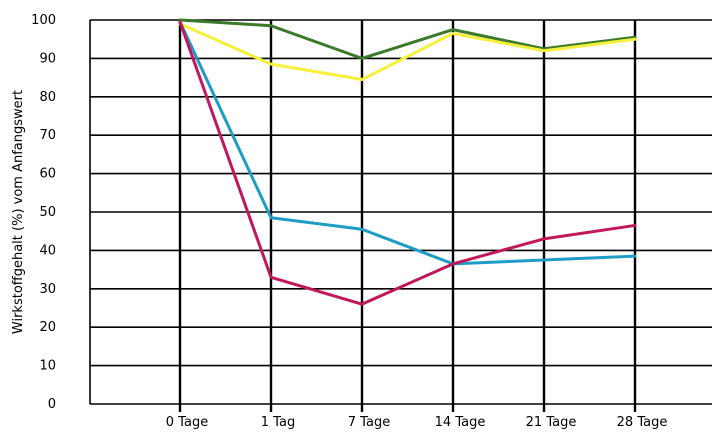  What do you see at coordinates (52, 404) in the screenshot?
I see `y-tick-label: 0` at bounding box center [52, 404].